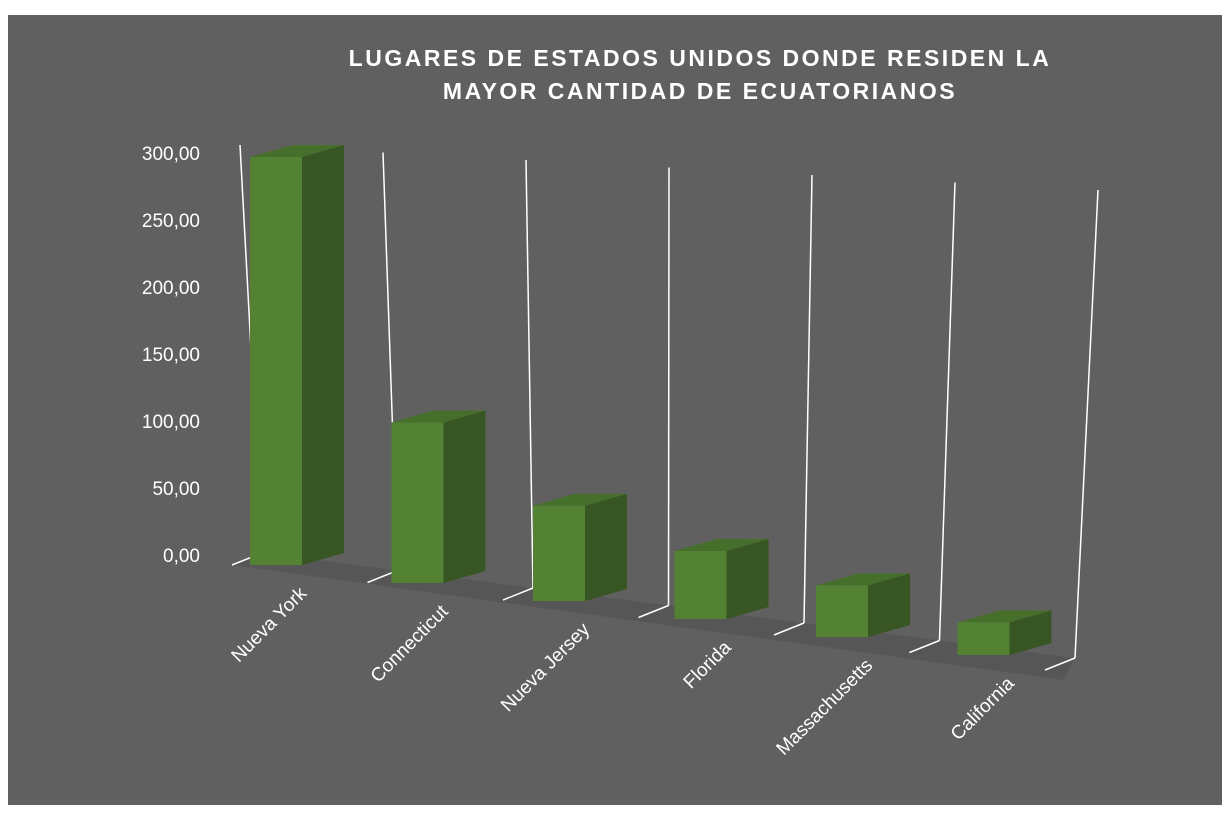  I want to click on x-tick-label: Nueva Jersey, so click(545, 667).